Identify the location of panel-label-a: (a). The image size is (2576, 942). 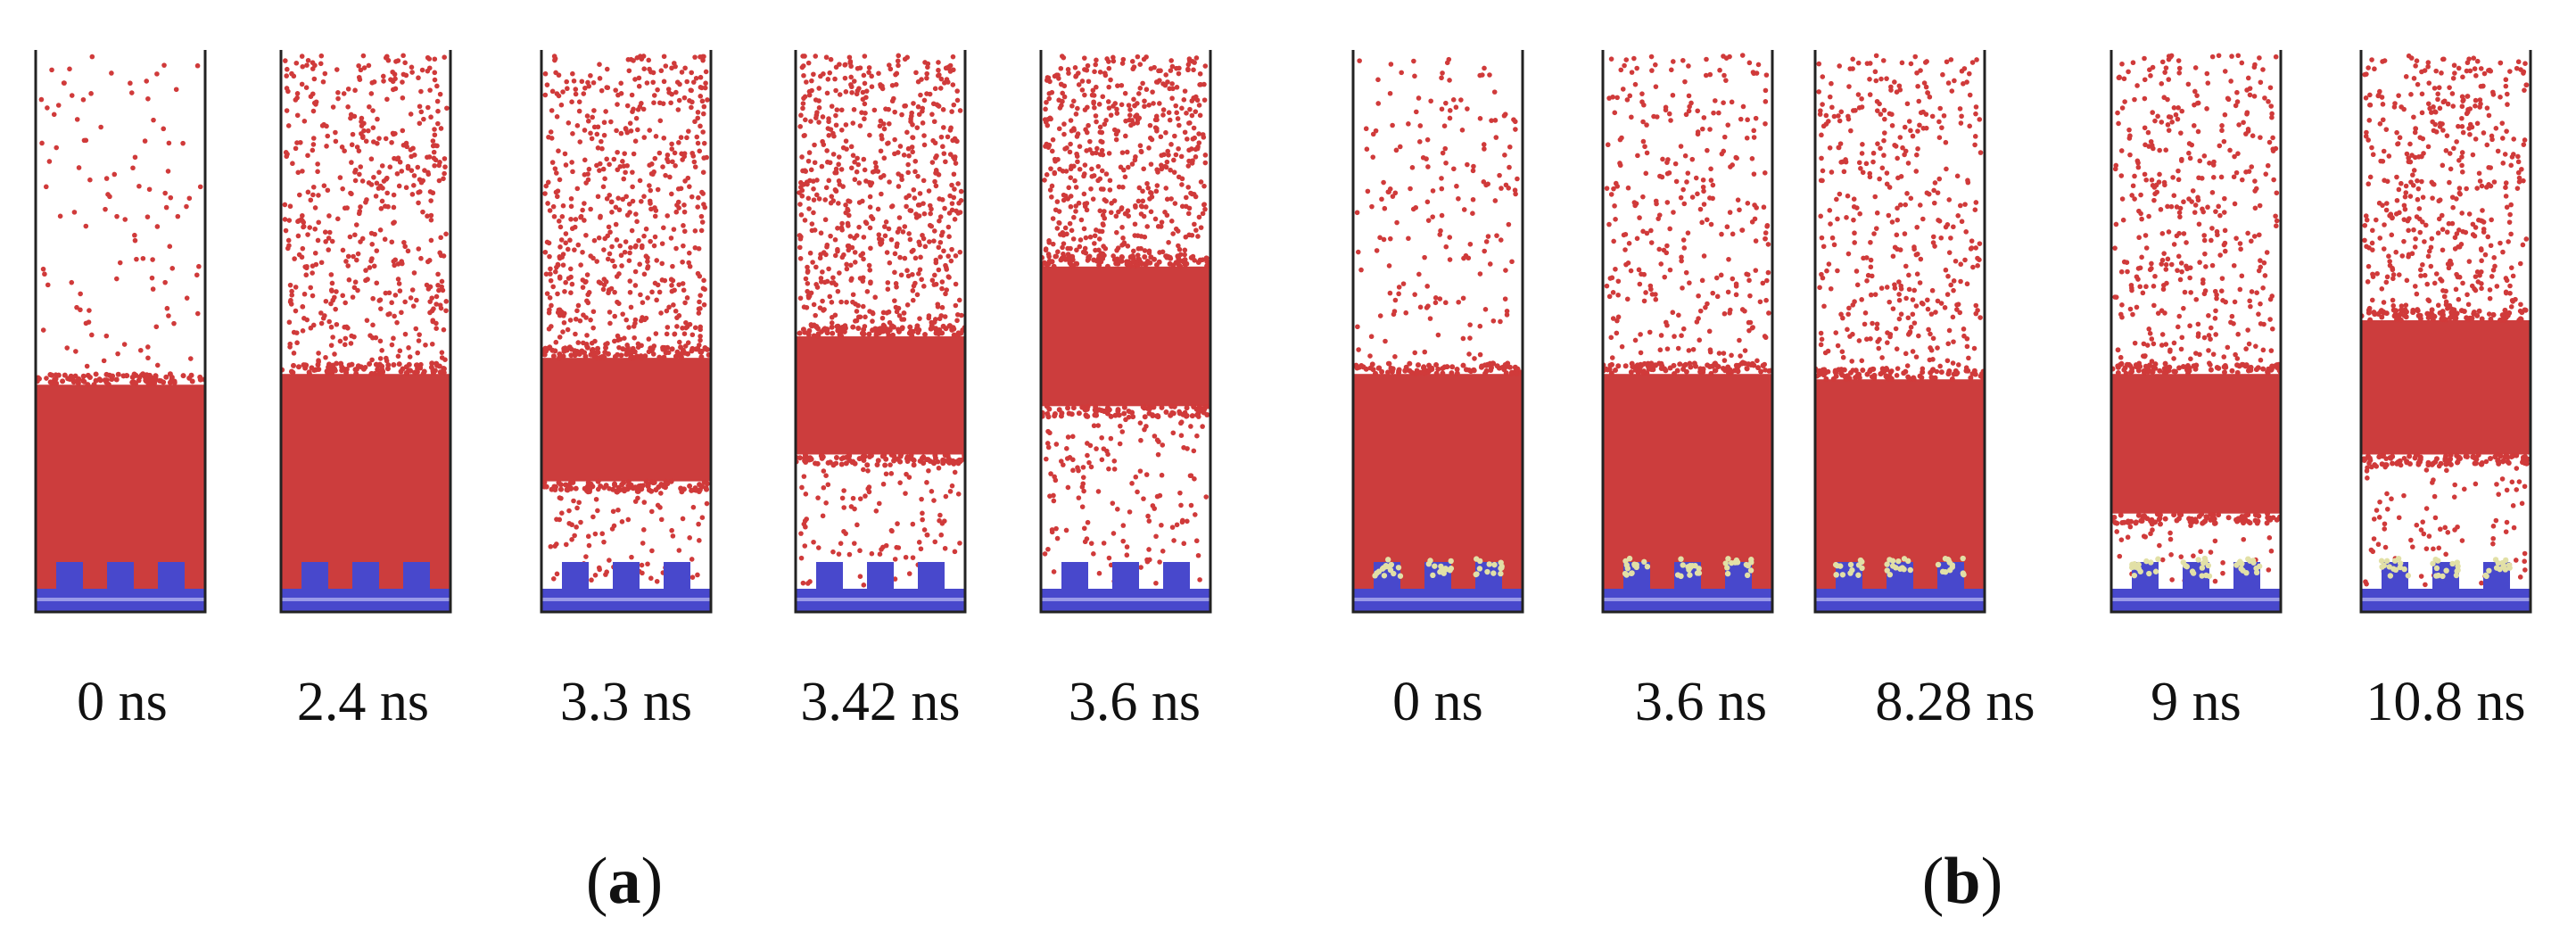
(625, 881).